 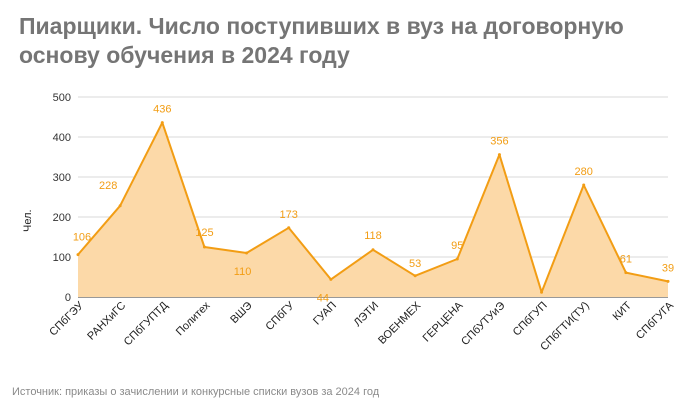 What do you see at coordinates (243, 272) in the screenshot?
I see `data-label: 110` at bounding box center [243, 272].